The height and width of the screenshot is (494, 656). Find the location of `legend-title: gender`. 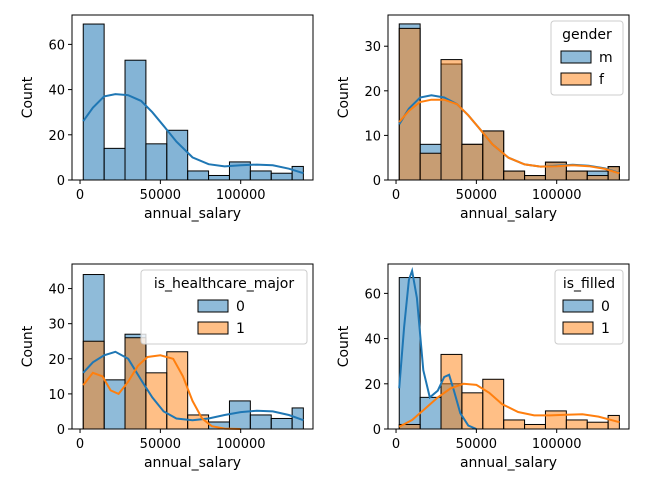

legend-title: gender is located at coordinates (587, 35).